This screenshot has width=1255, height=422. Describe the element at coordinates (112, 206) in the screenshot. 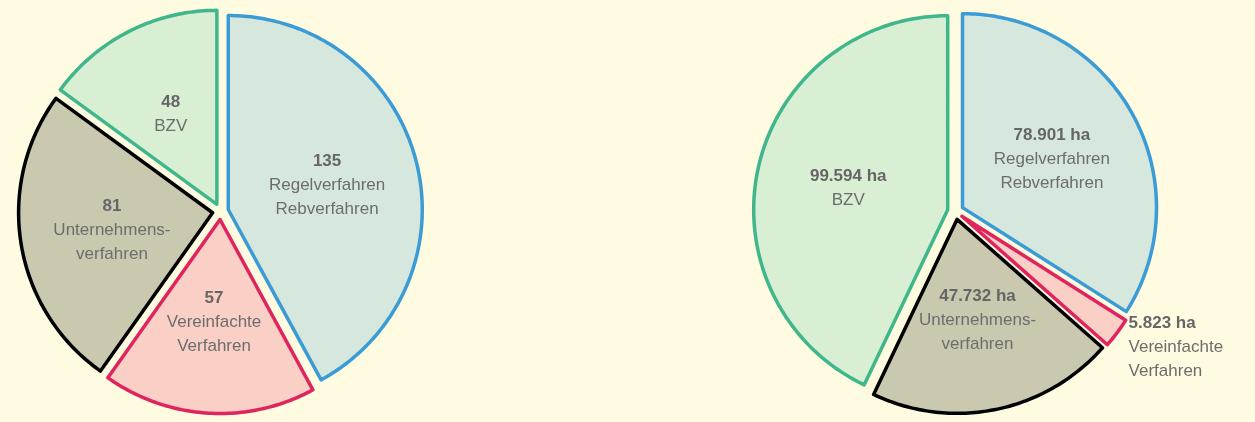

I see `data-label: 81` at that location.